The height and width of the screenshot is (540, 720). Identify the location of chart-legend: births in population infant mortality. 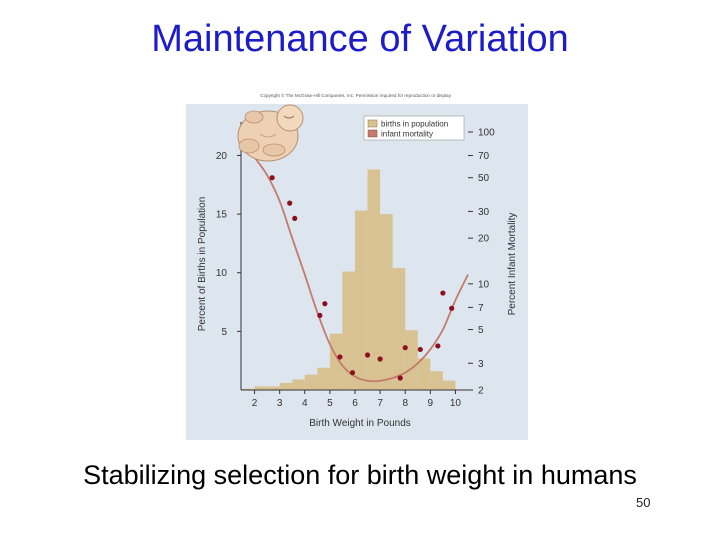
(414, 128).